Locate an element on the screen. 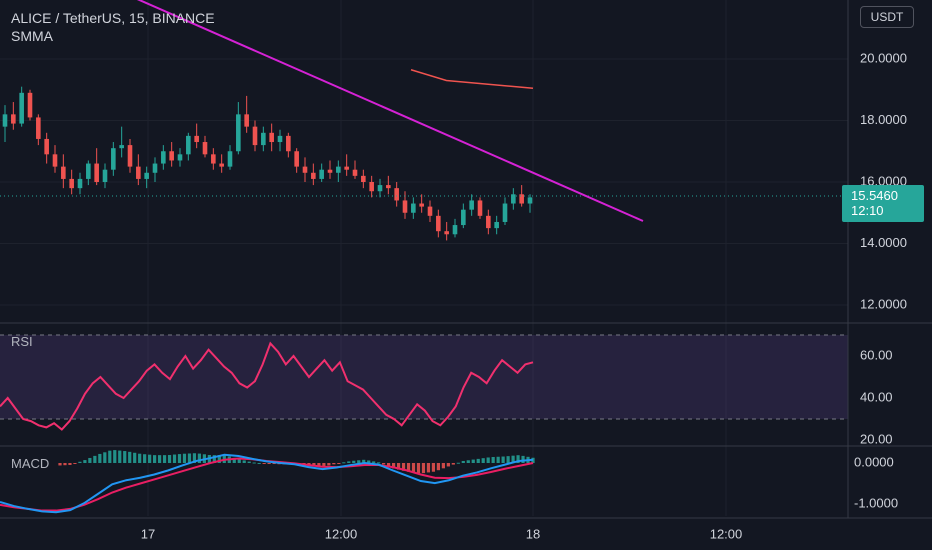 The height and width of the screenshot is (550, 932). rsi-band-fill is located at coordinates (424, 377).